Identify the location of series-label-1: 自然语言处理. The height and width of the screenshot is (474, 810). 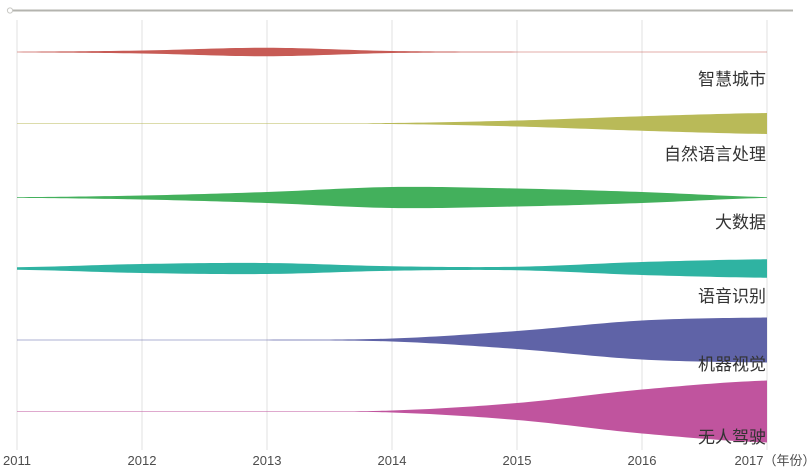
(715, 154).